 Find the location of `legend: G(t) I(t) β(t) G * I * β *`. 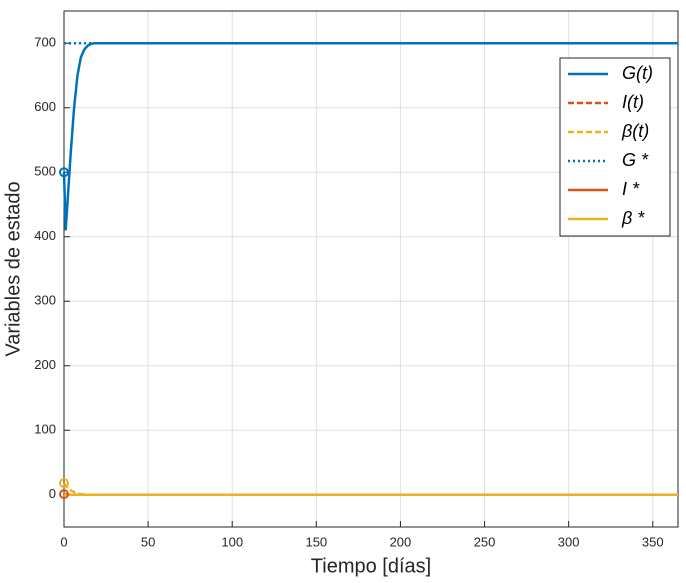

legend: G(t) I(t) β(t) G * I * β * is located at coordinates (615, 147).